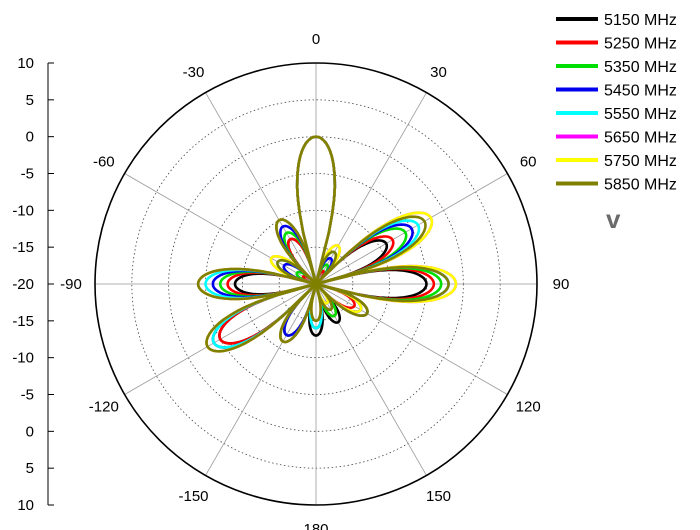  Describe the element at coordinates (640, 91) in the screenshot. I see `legend-label: 5450 MHz` at that location.